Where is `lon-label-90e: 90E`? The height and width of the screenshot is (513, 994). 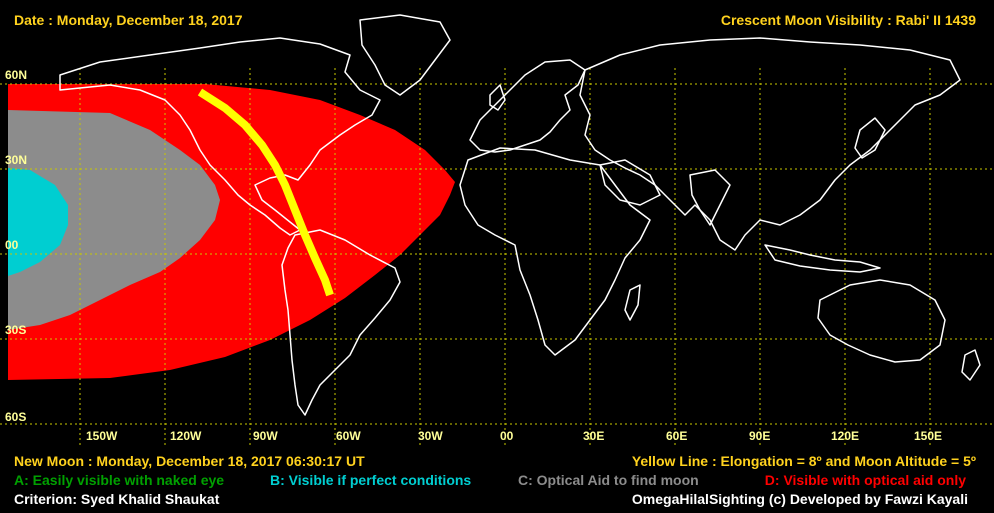 lon-label-90e: 90E is located at coordinates (760, 436).